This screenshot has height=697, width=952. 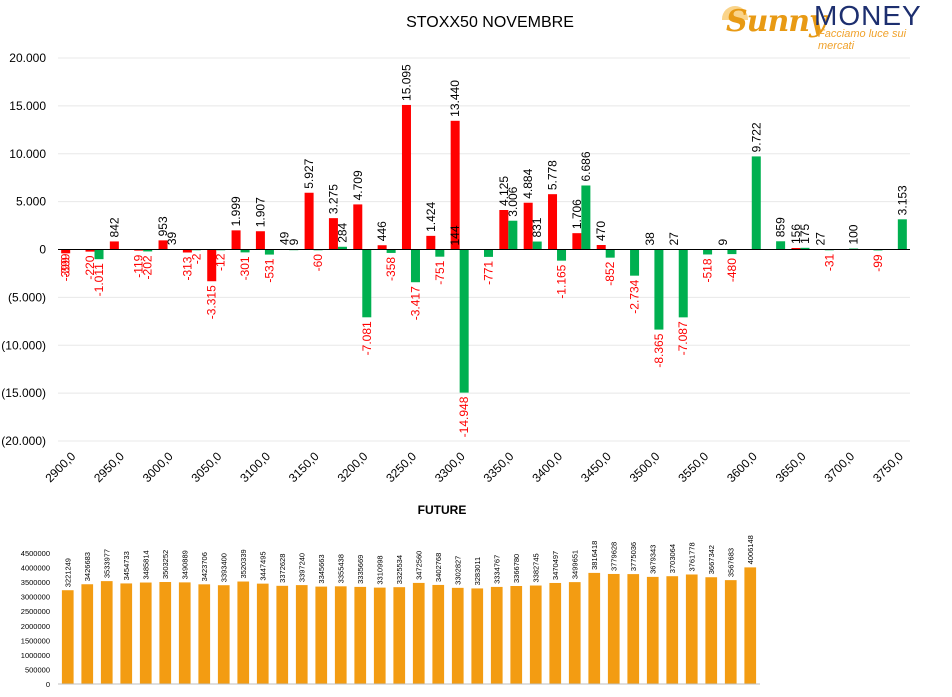 What do you see at coordinates (878, 263) in the screenshot?
I see `data-label: -99` at bounding box center [878, 263].